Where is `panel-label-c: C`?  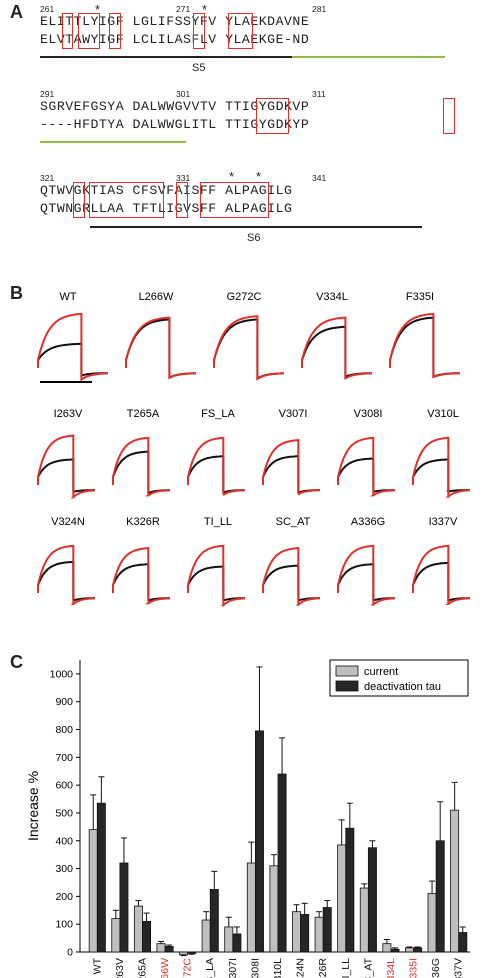 panel-label-c: C is located at coordinates (16, 662).